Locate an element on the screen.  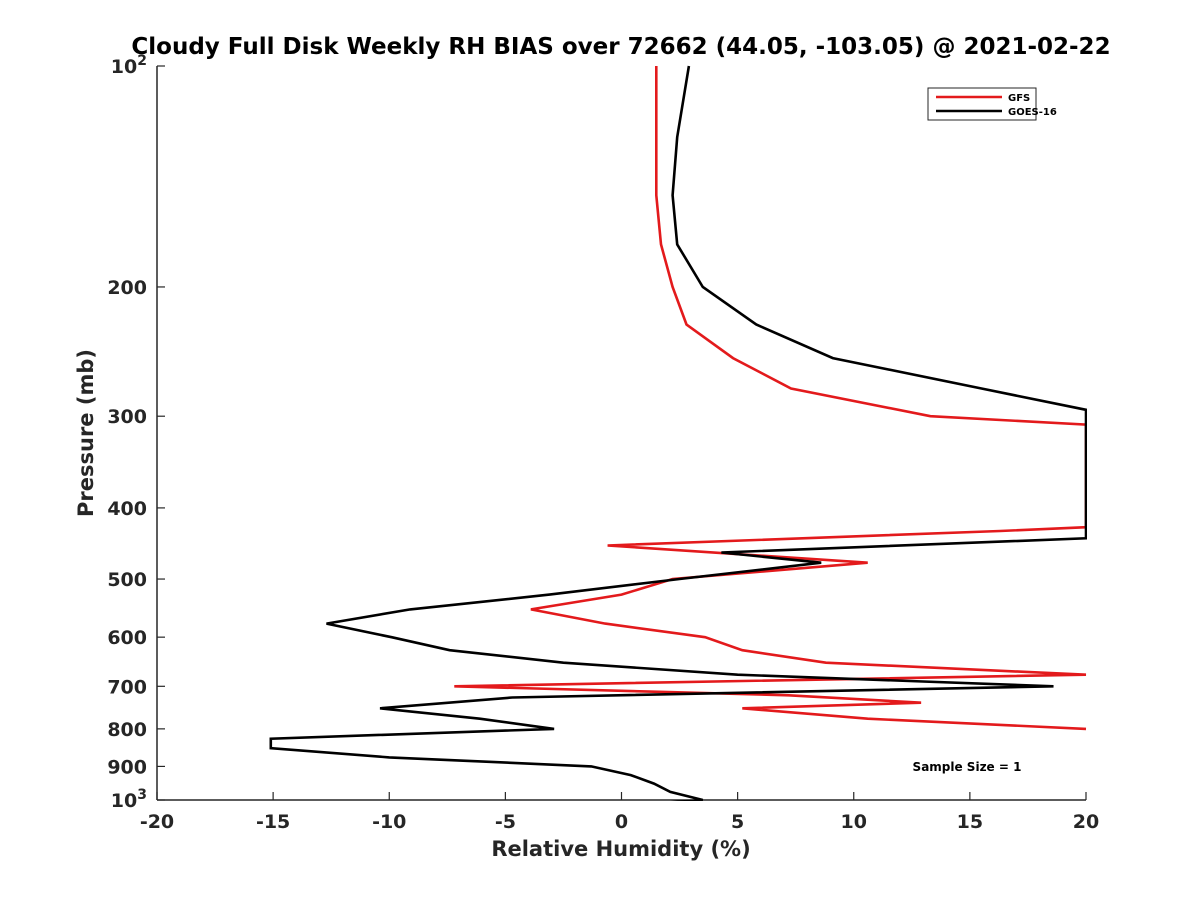
y-tick-label: 10³ is located at coordinates (129, 799).